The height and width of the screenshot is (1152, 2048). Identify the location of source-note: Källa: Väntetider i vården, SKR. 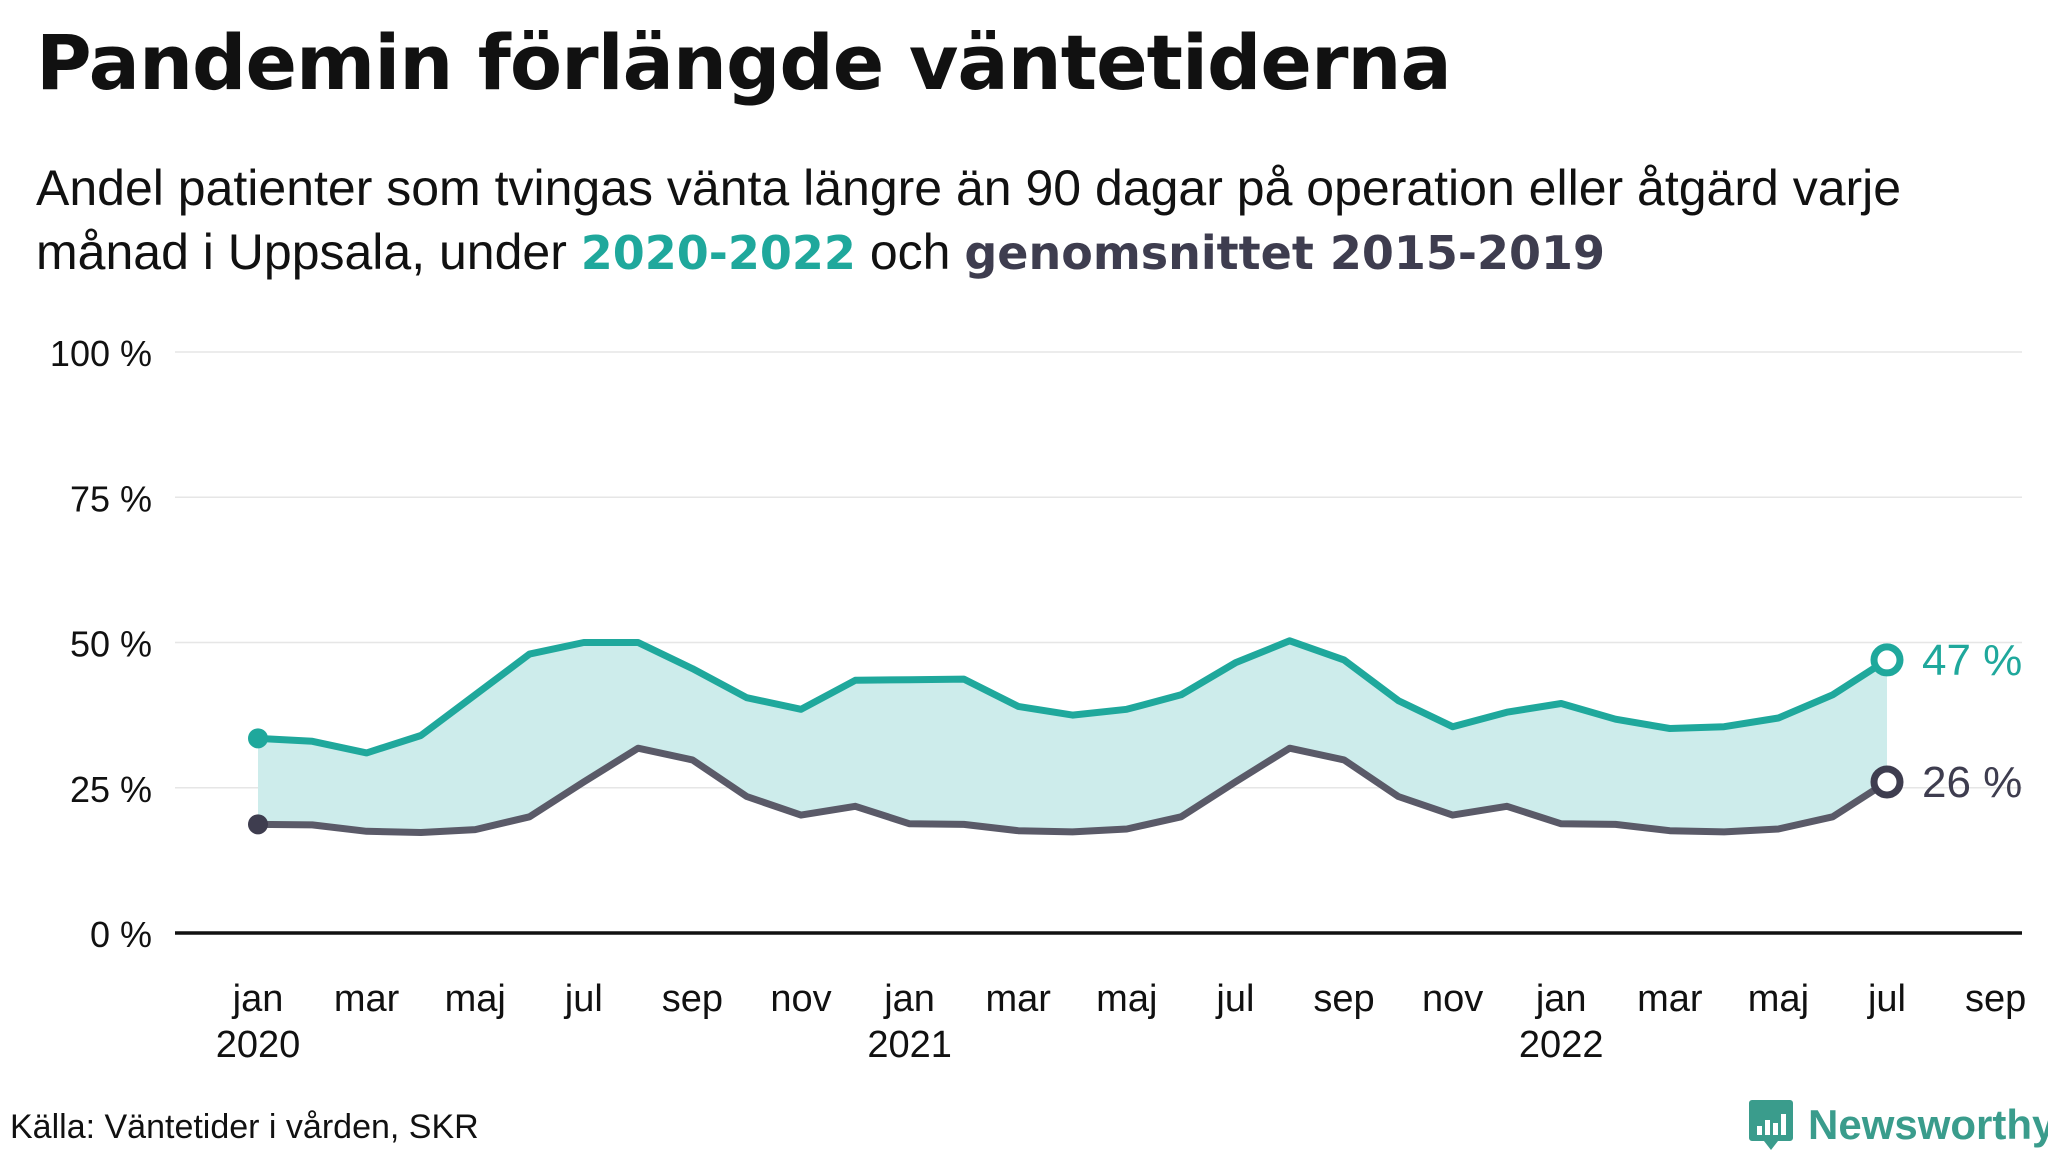
(244, 1127).